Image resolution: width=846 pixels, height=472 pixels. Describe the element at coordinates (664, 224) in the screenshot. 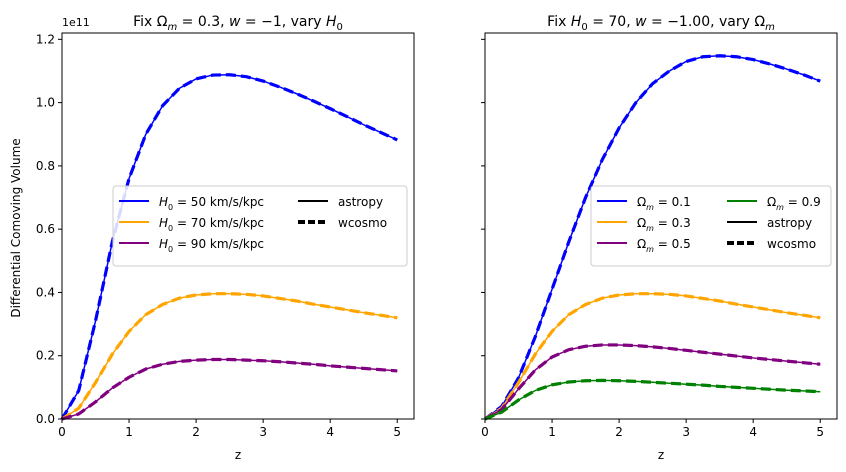

I see `legend-label: Ωm = 0.3` at that location.